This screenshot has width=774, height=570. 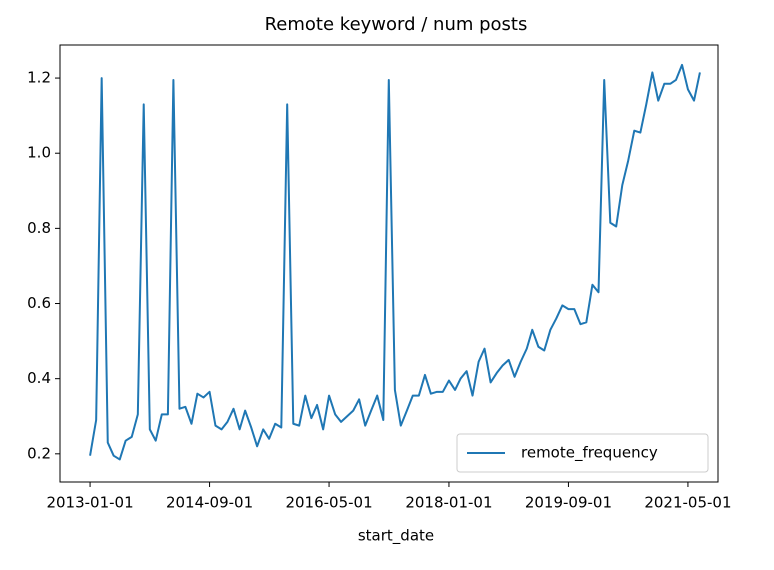 I want to click on x-tick-label: 2016-05-01, so click(x=328, y=503).